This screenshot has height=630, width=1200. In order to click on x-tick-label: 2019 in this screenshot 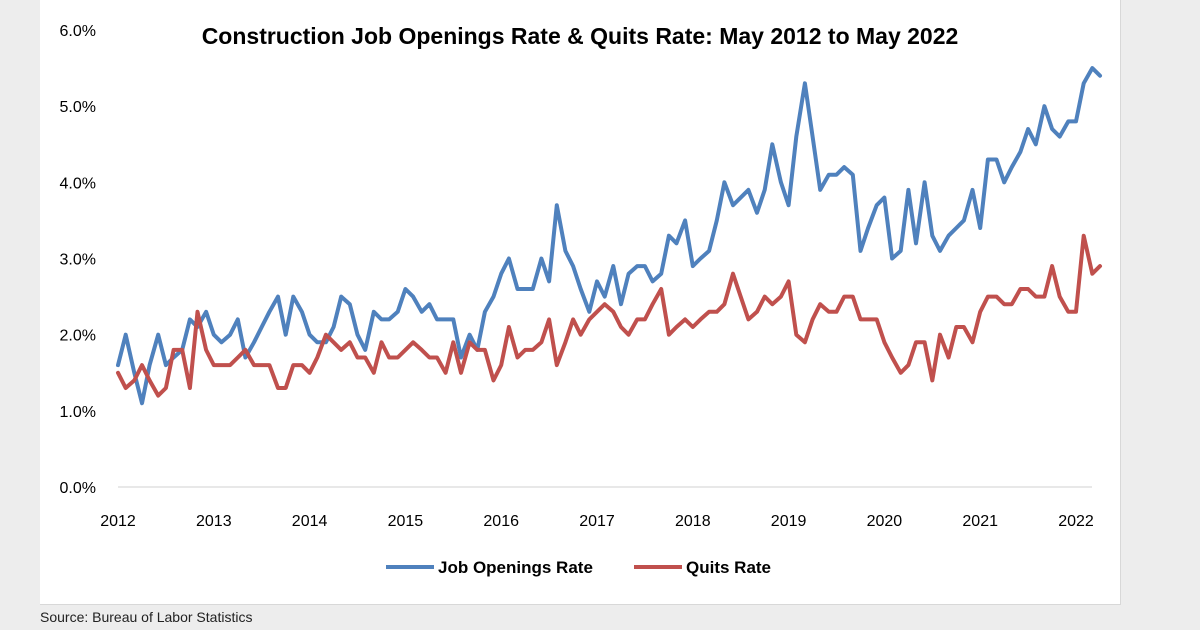, I will do `click(789, 521)`.